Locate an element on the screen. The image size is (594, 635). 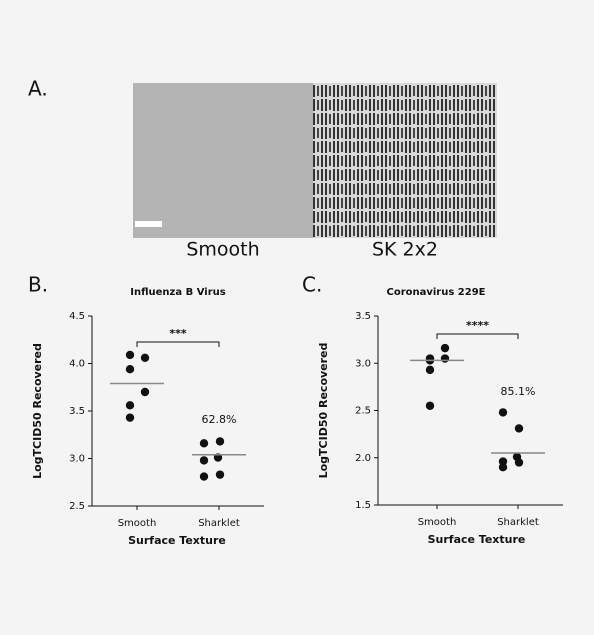
significance-label: **** is located at coordinates (477, 325).